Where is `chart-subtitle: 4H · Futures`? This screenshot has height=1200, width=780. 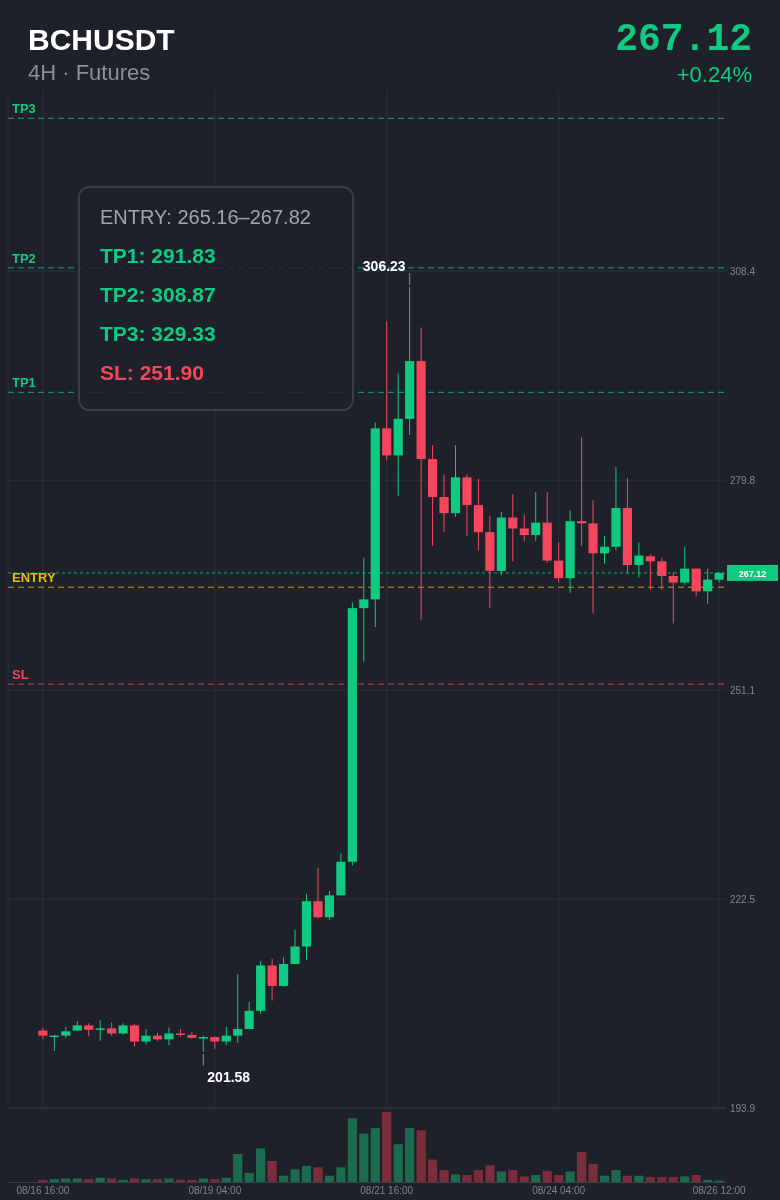 chart-subtitle: 4H · Futures is located at coordinates (89, 72).